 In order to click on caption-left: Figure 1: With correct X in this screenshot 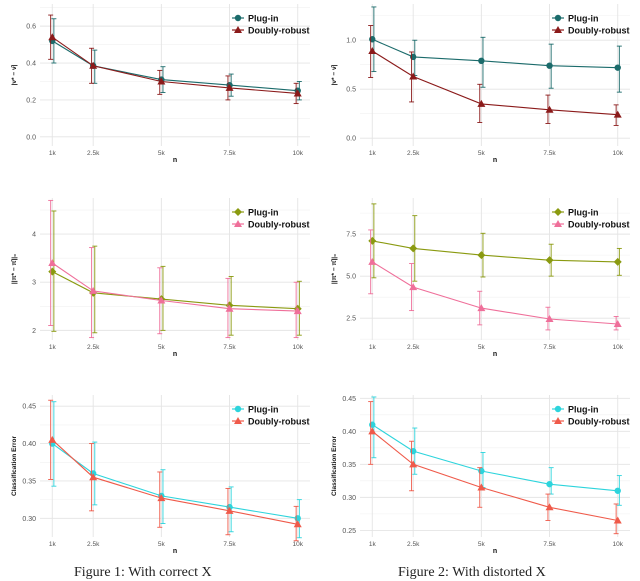, I will do `click(143, 572)`.